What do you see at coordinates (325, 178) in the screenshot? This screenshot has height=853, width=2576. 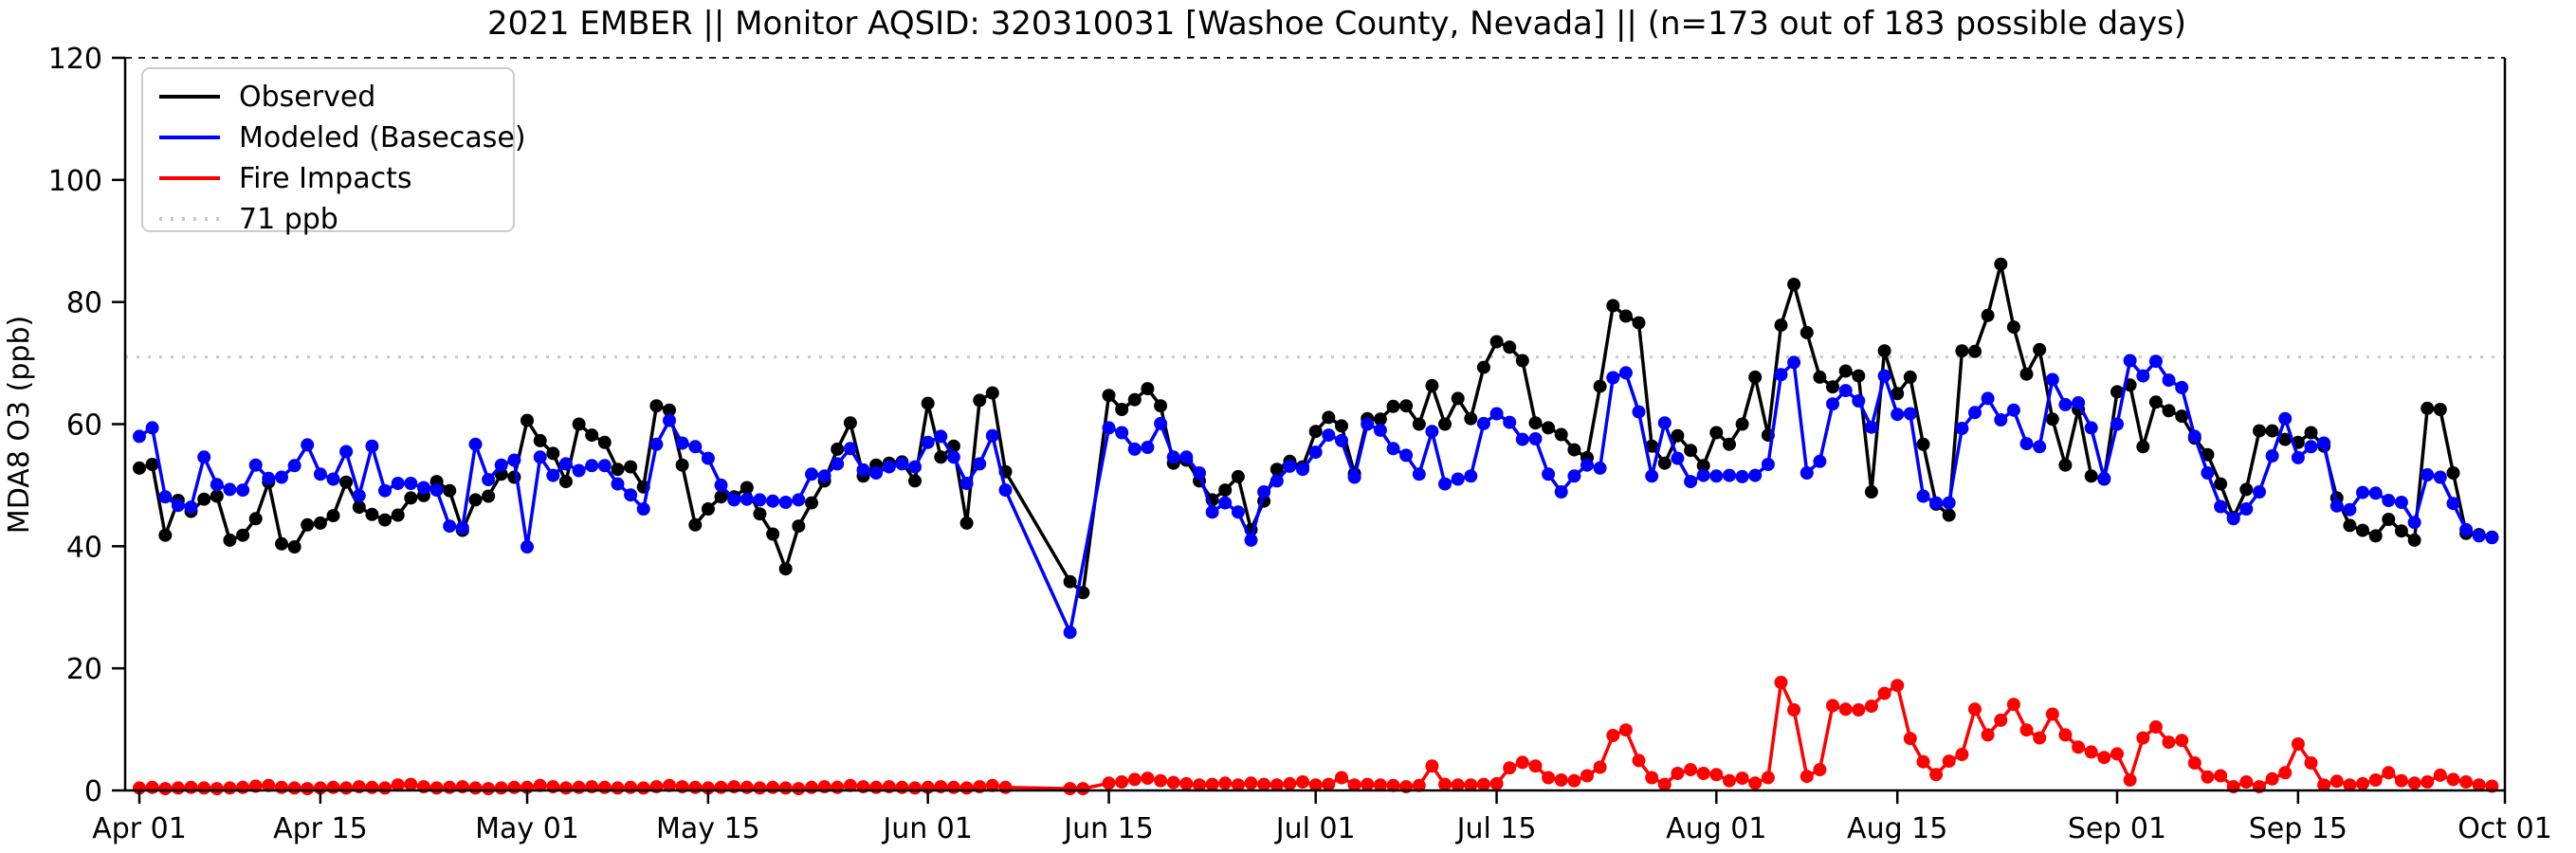 I see `legend-label-fire-impacts: Fire Impacts` at bounding box center [325, 178].